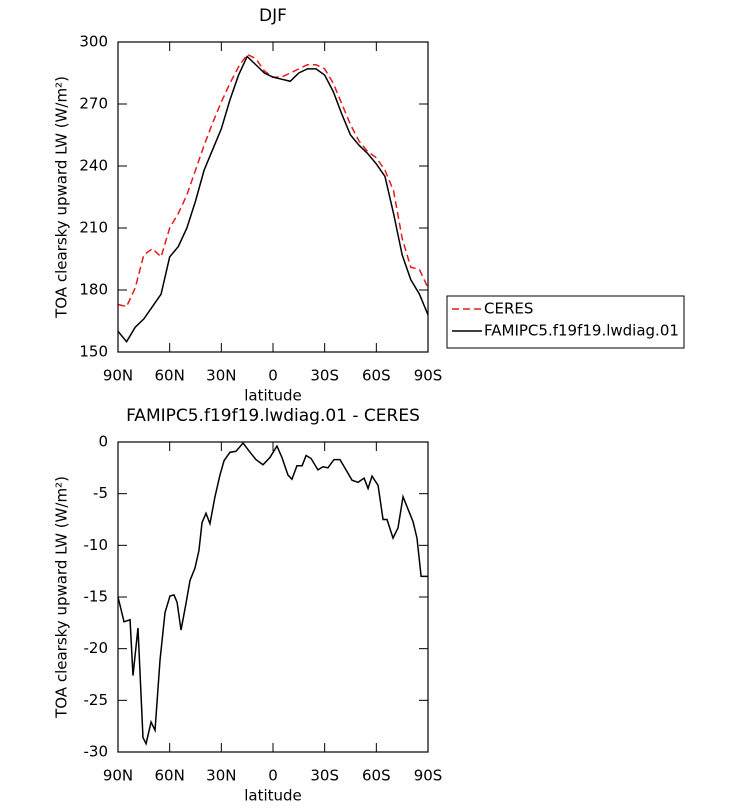 The image size is (733, 810). I want to click on y-tick-label: 180, so click(93, 290).